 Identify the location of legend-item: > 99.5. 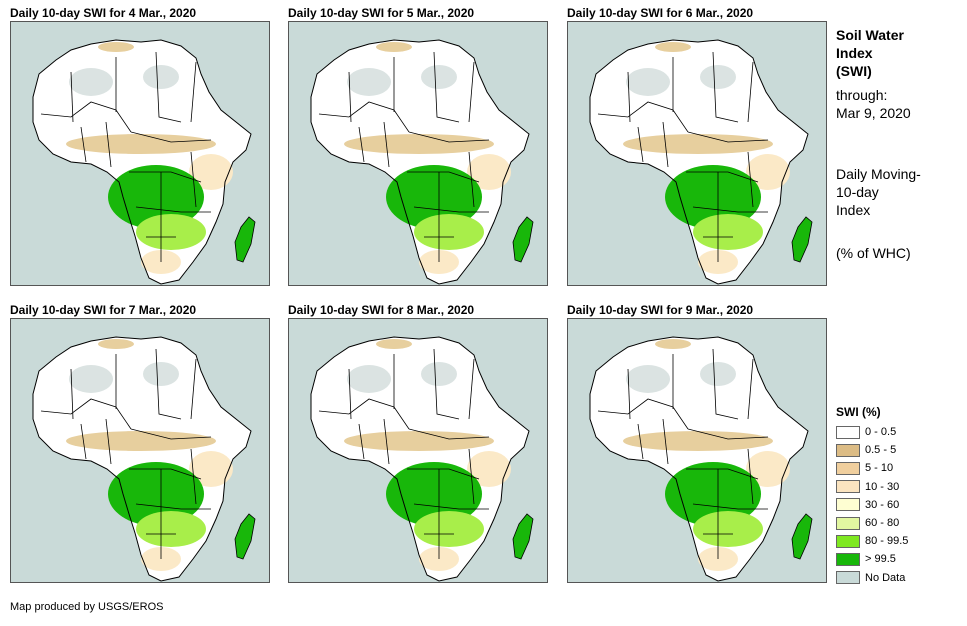
(872, 559).